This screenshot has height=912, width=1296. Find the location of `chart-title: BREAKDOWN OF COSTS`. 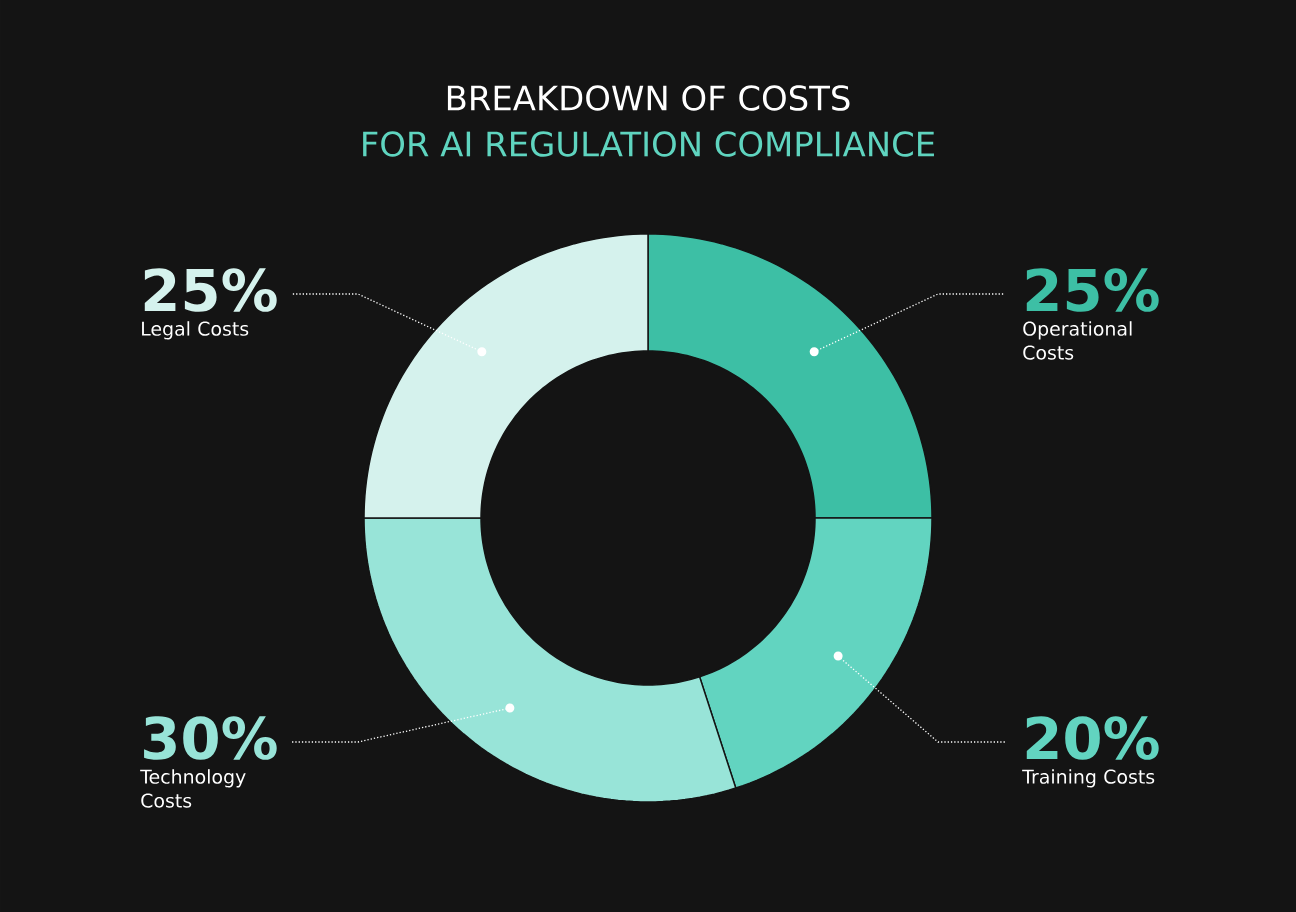

chart-title: BREAKDOWN OF COSTS is located at coordinates (648, 98).